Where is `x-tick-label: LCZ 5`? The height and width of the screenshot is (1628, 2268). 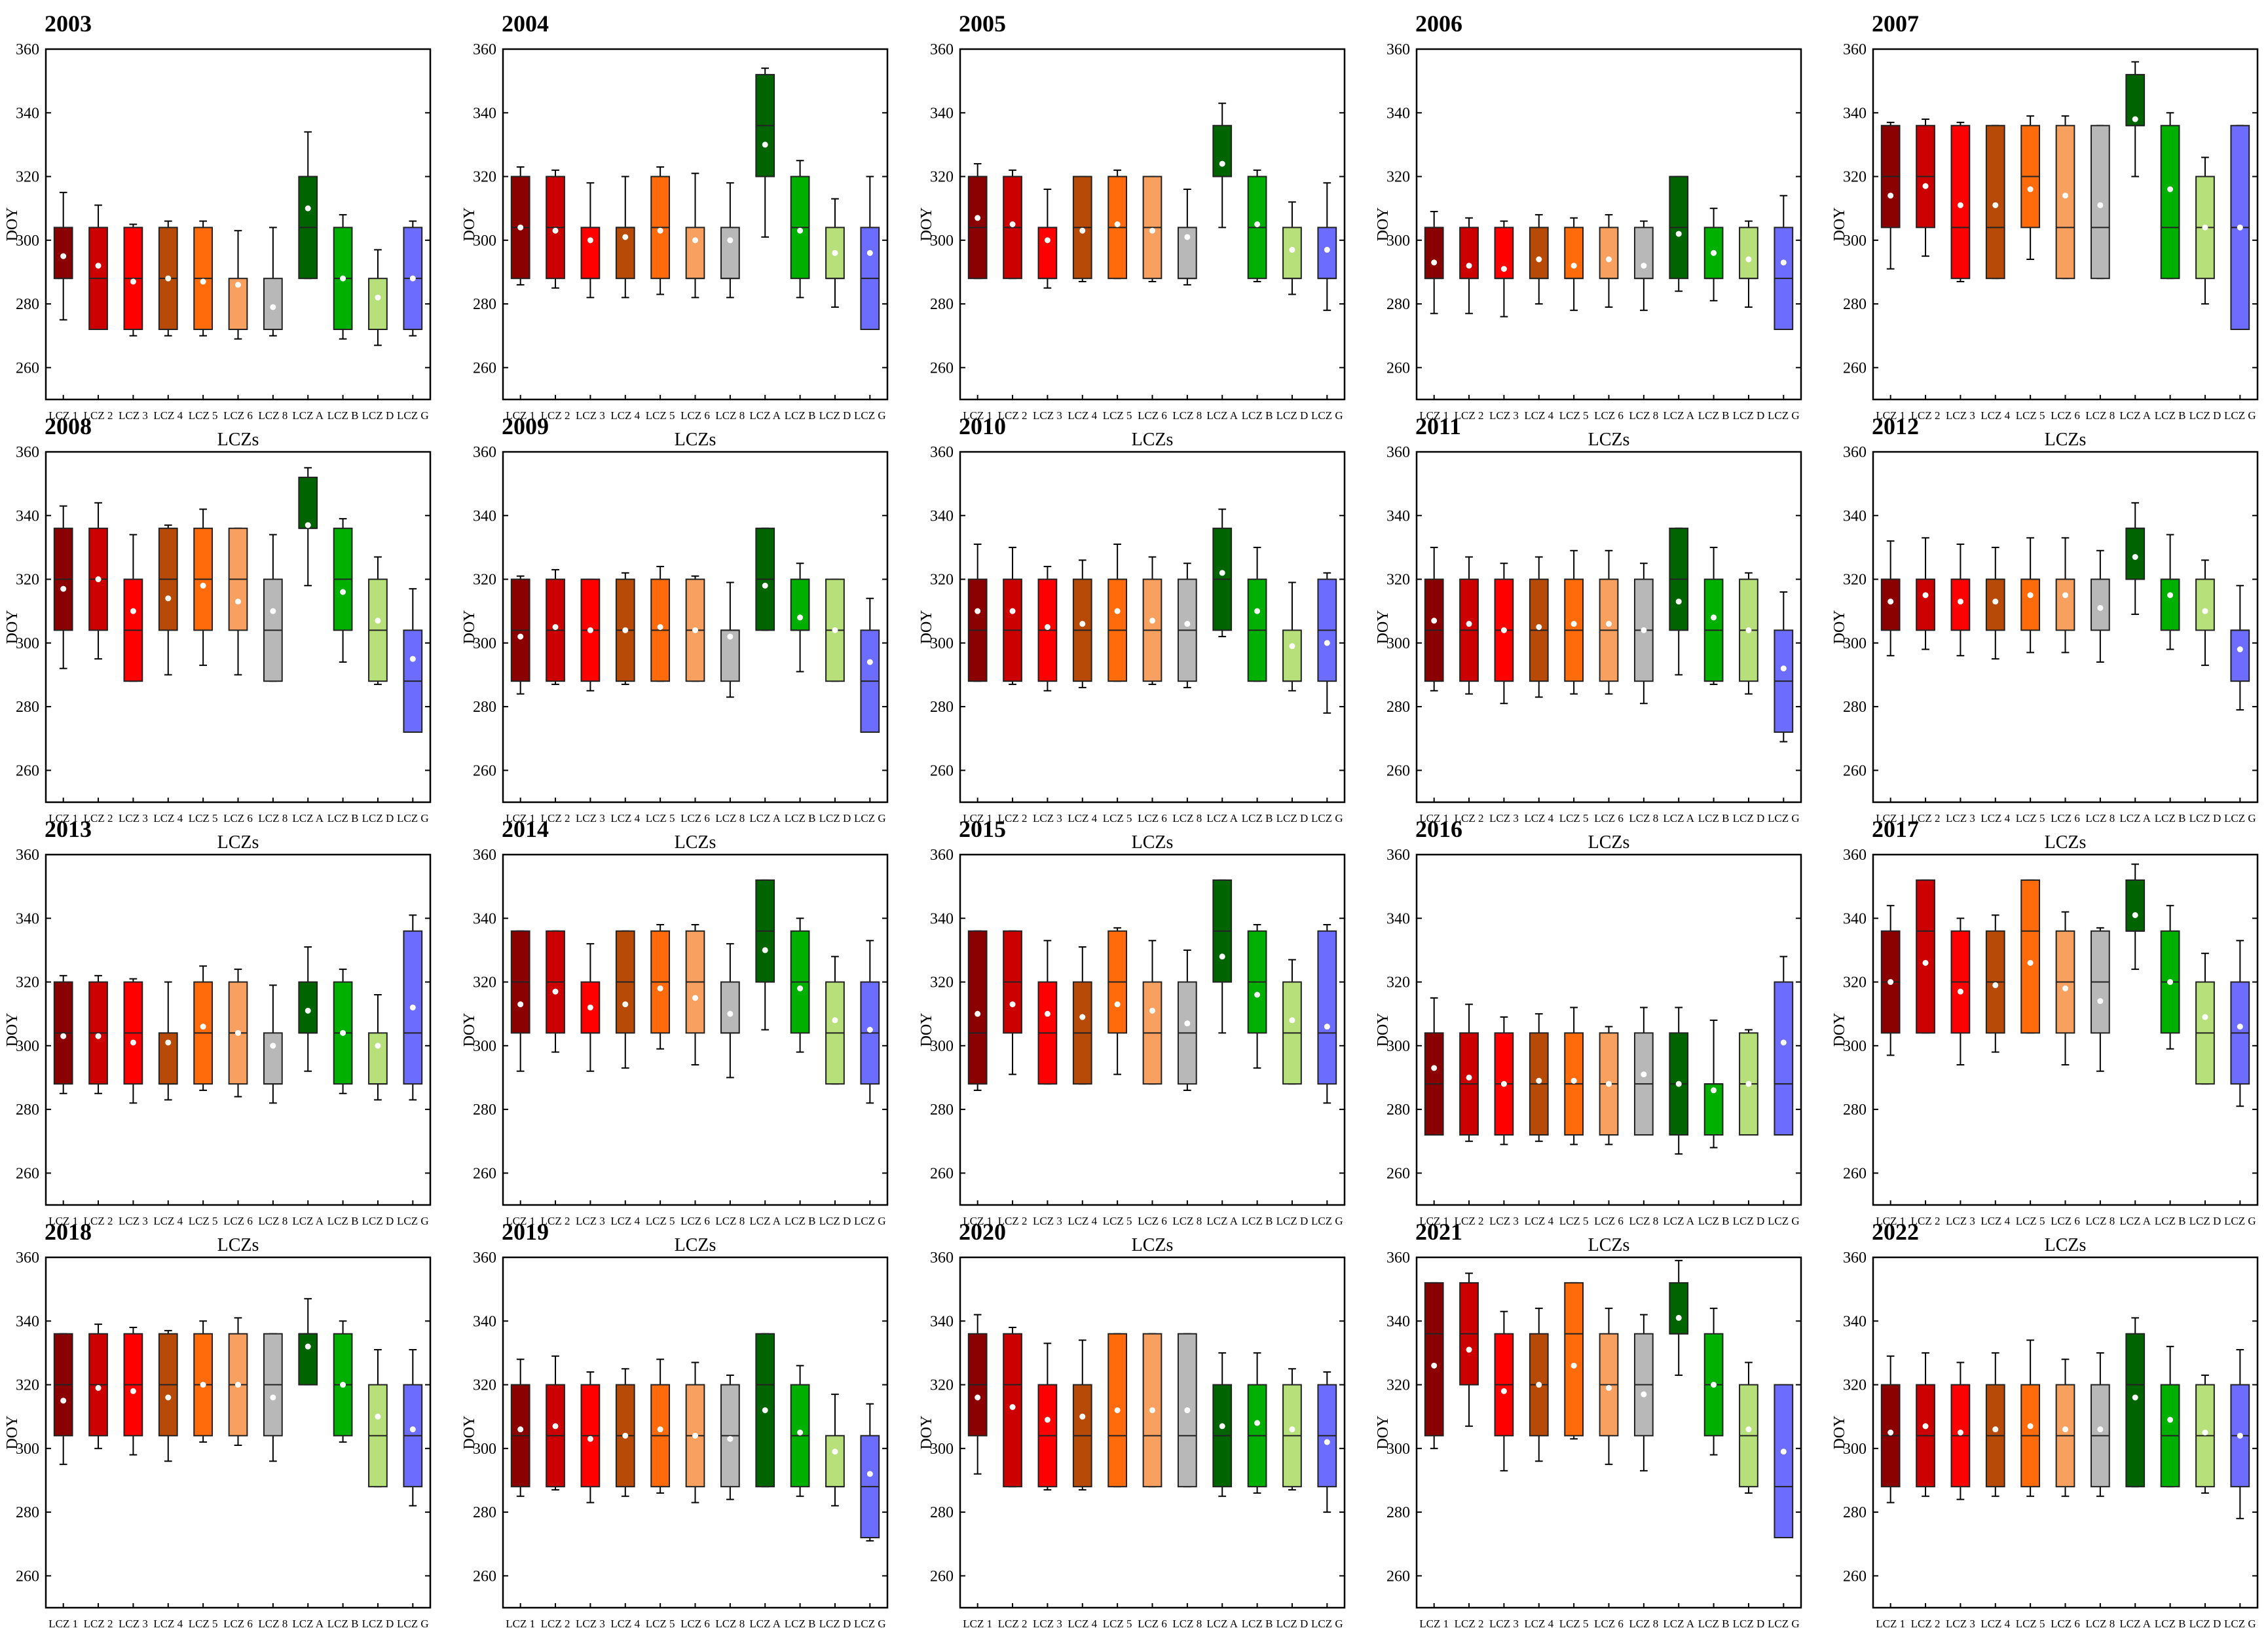 x-tick-label: LCZ 5 is located at coordinates (1117, 1221).